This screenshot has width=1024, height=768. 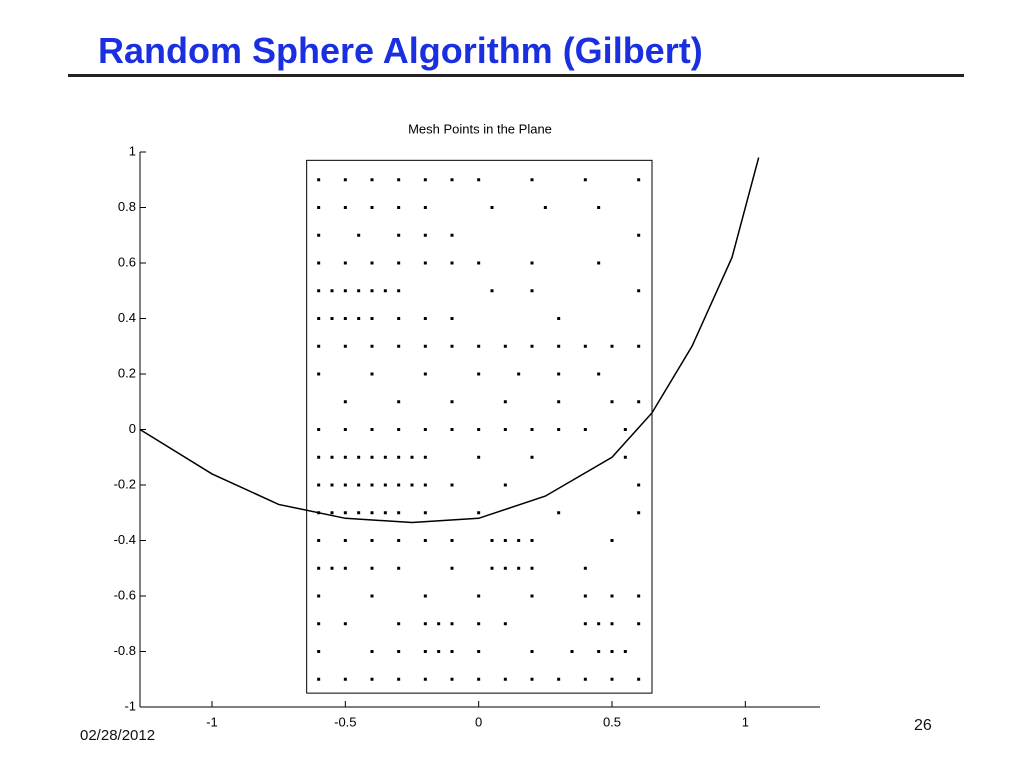 What do you see at coordinates (478, 721) in the screenshot?
I see `x-tick-label: 0` at bounding box center [478, 721].